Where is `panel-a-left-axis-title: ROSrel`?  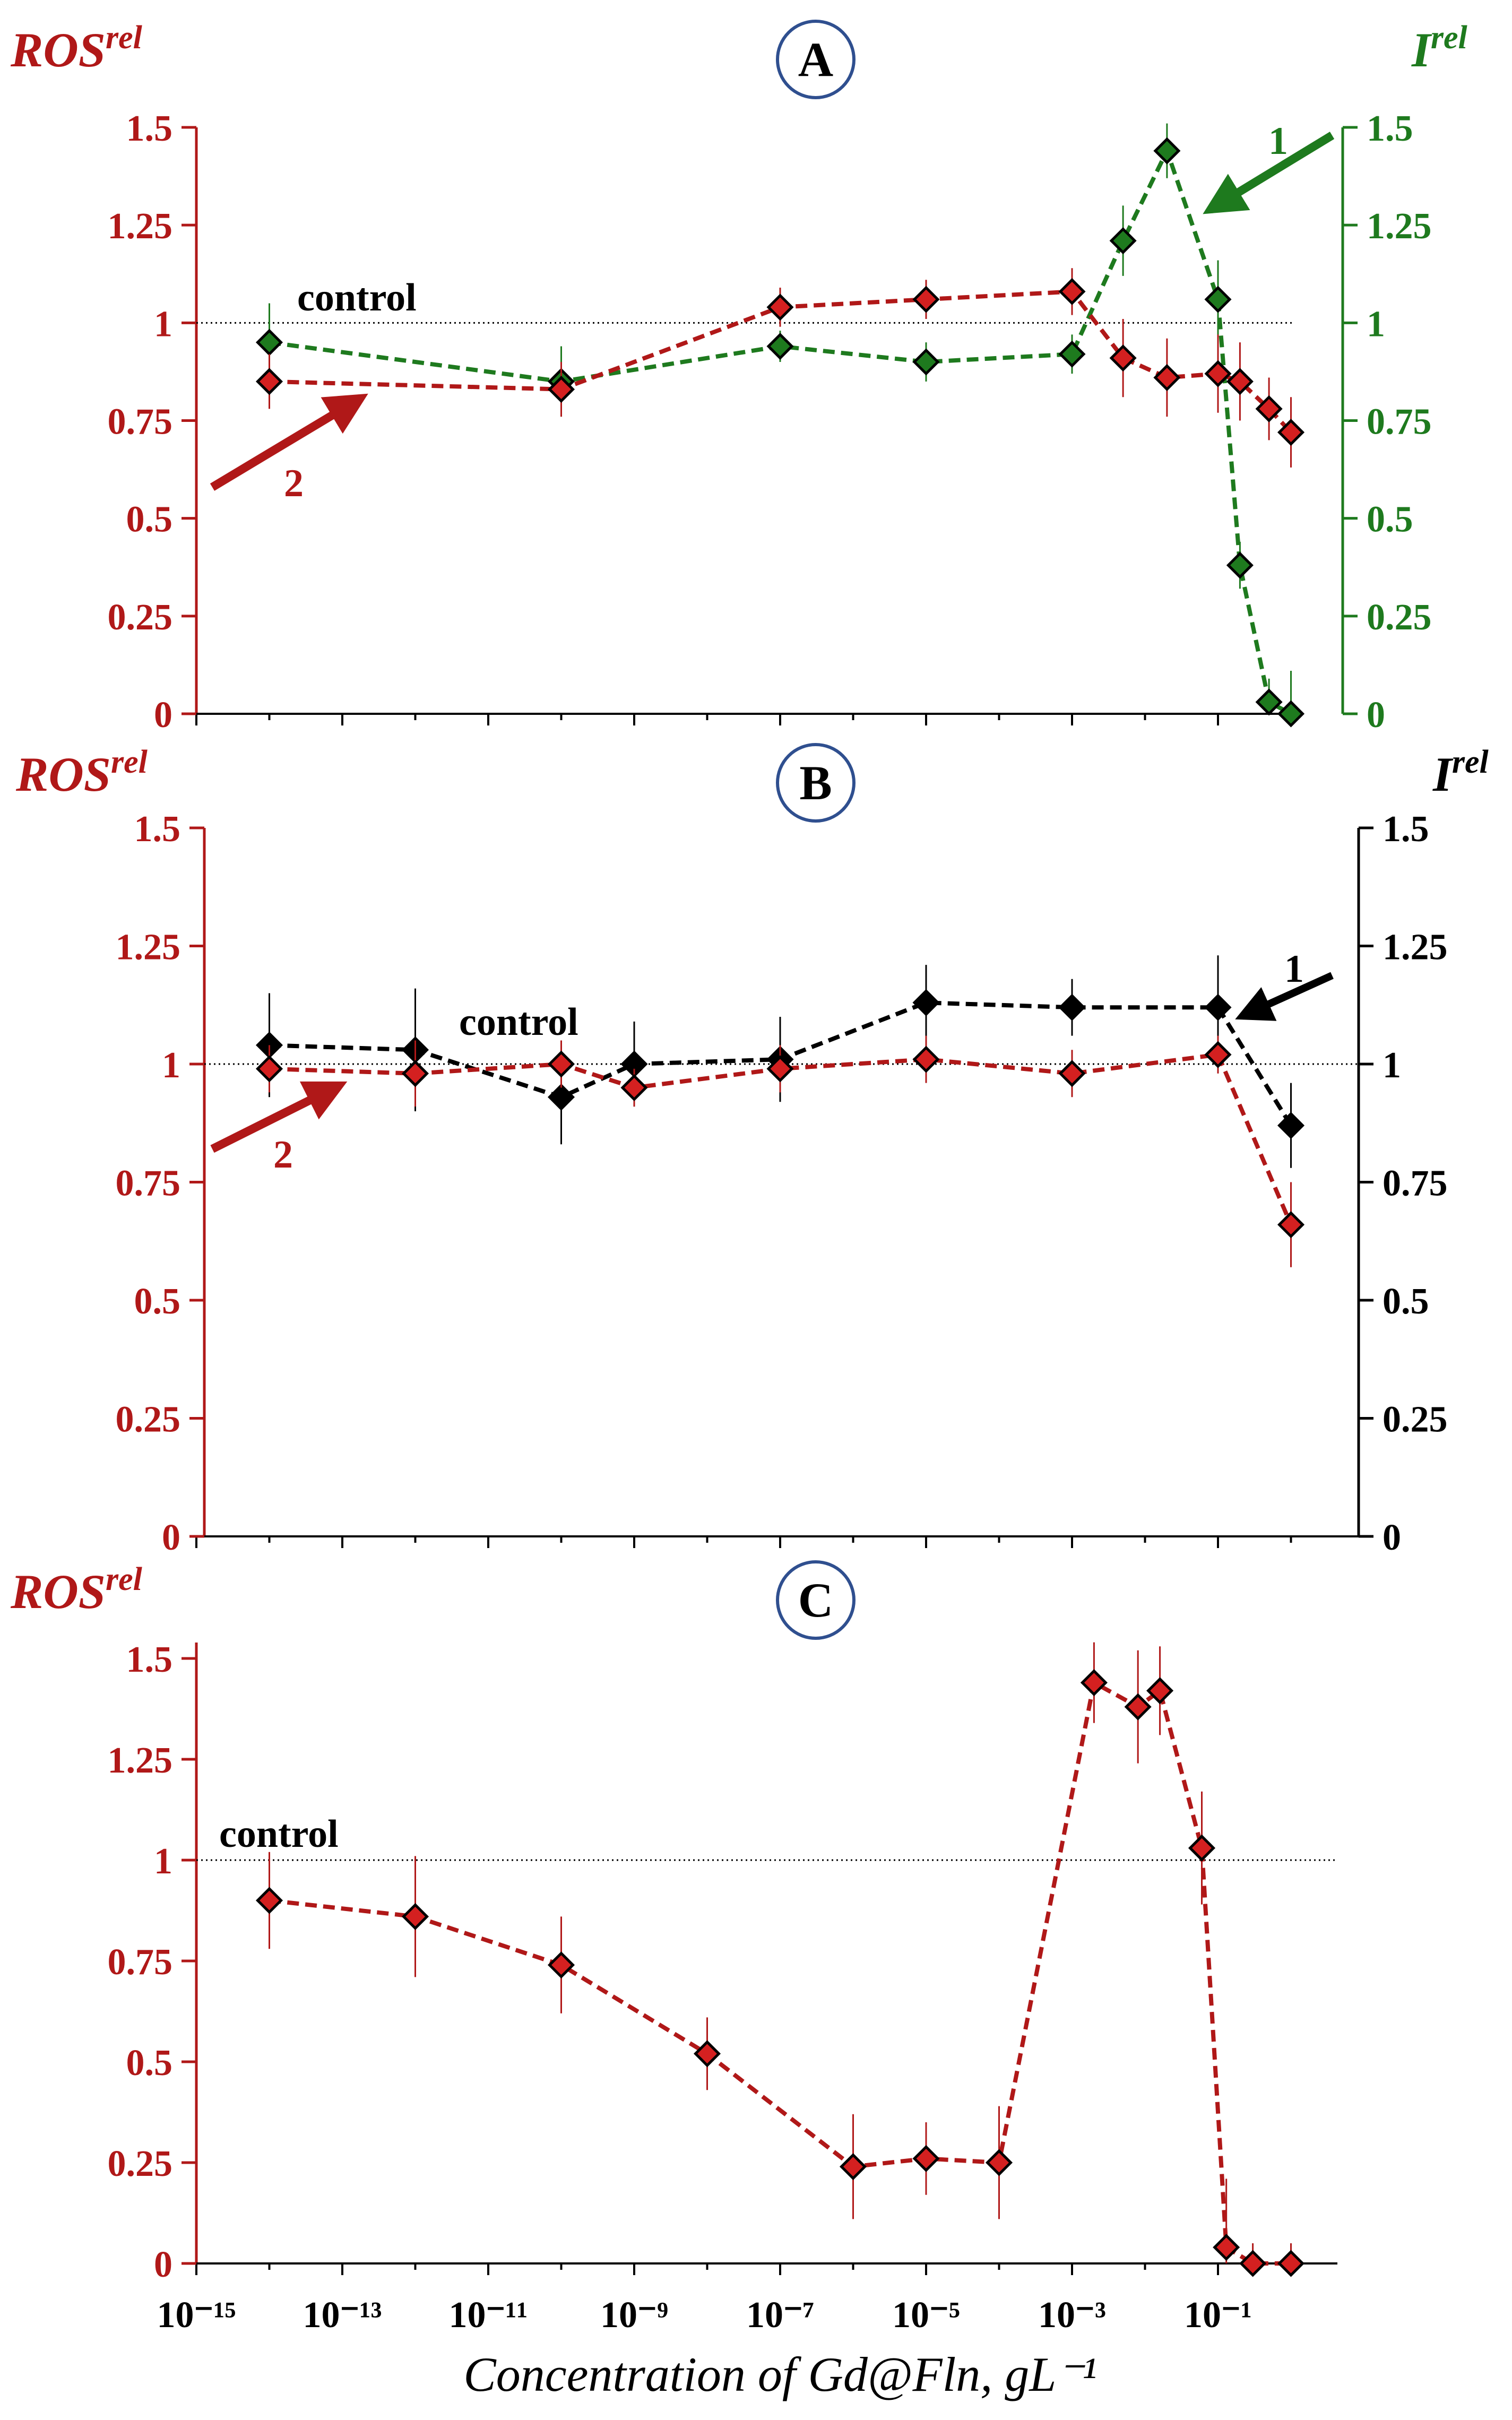
panel-a-left-axis-title: ROSrel is located at coordinates (76, 48).